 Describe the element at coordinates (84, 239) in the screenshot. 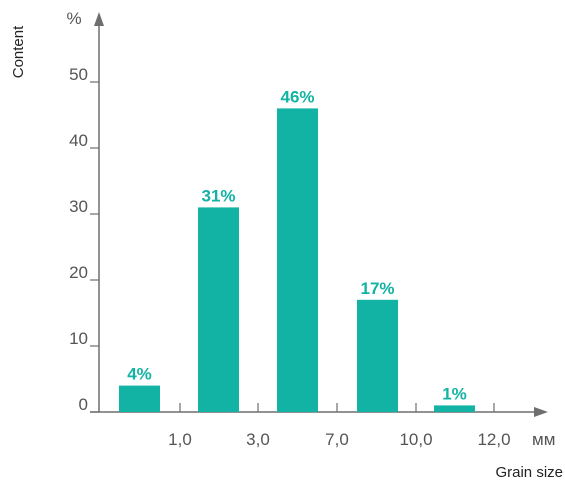

I see `y-axis-ticks: 0 10 20 30 40 50` at that location.